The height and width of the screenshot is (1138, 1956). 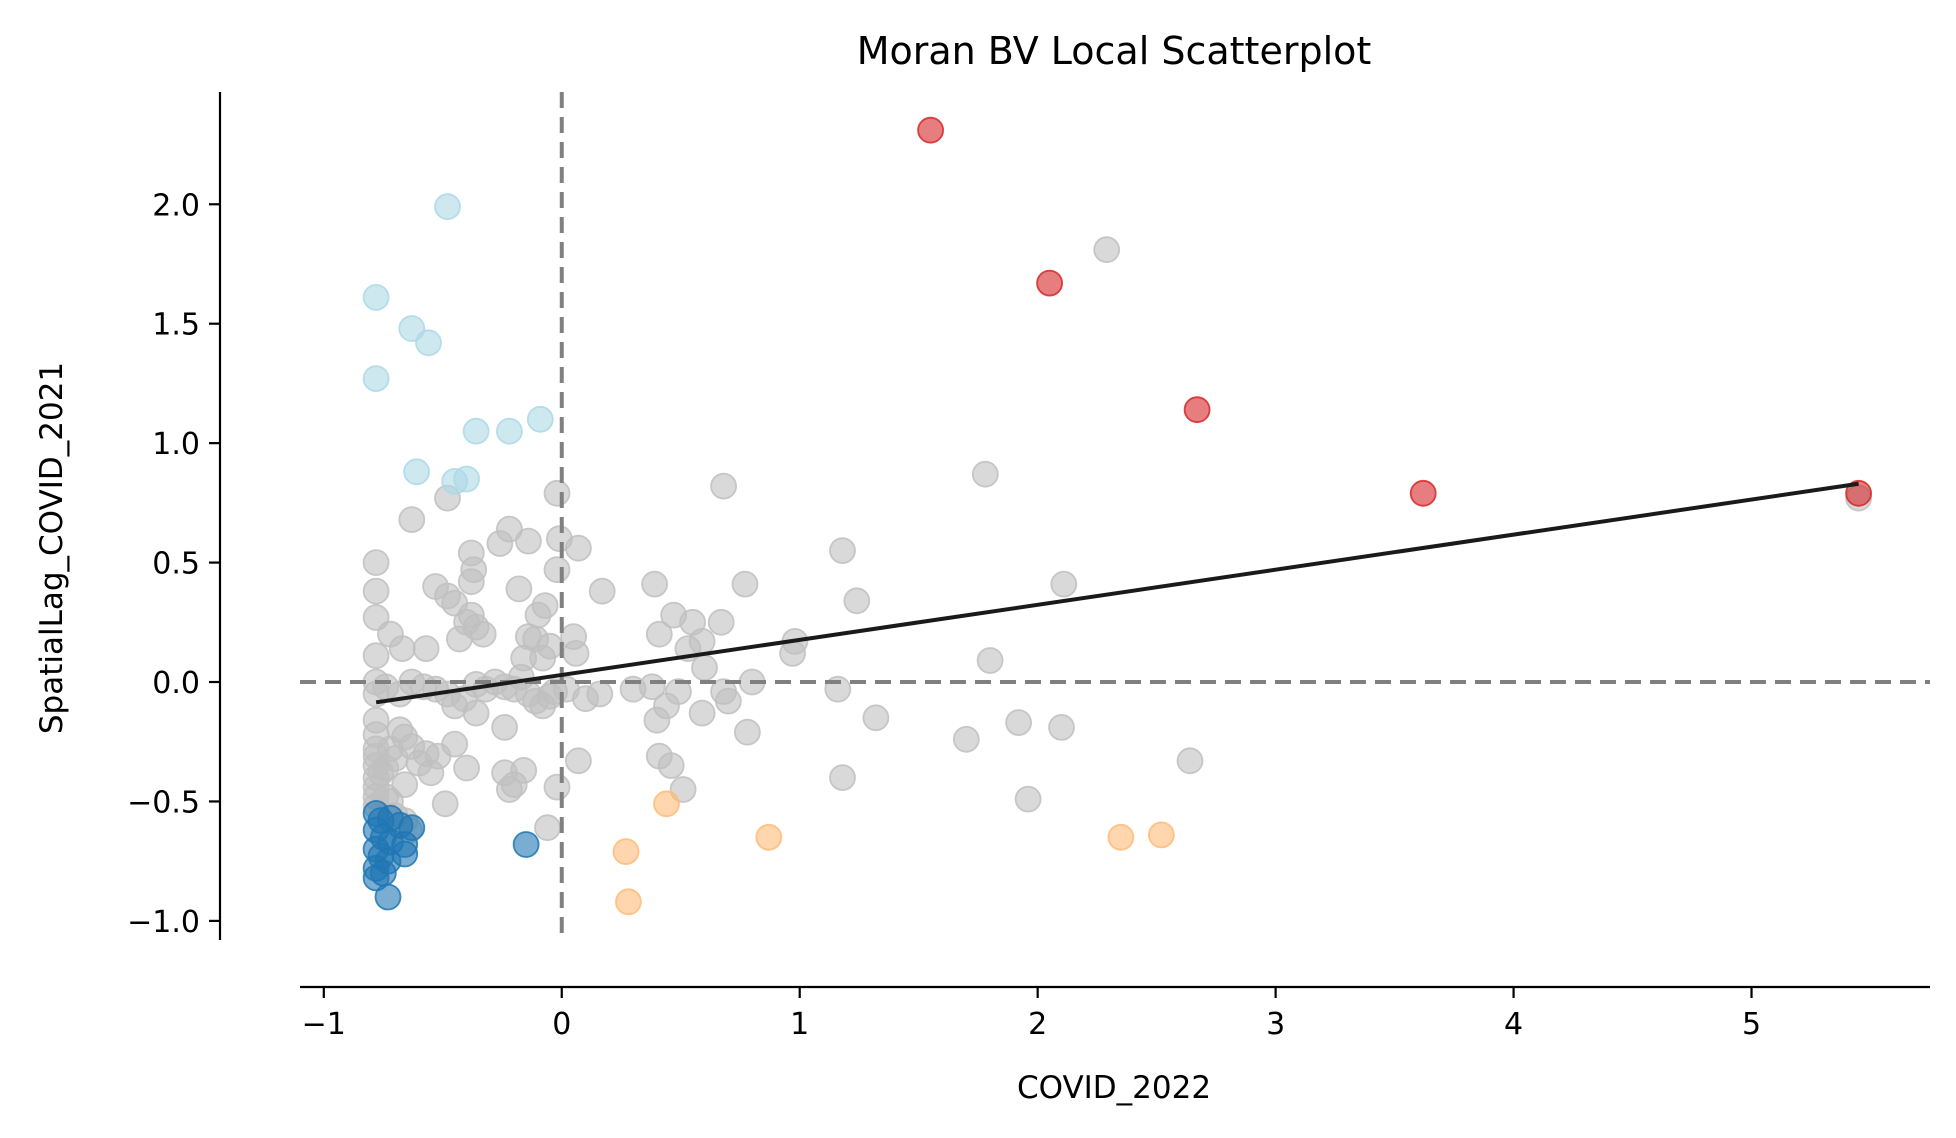 I want to click on regression-line, so click(x=1117, y=593).